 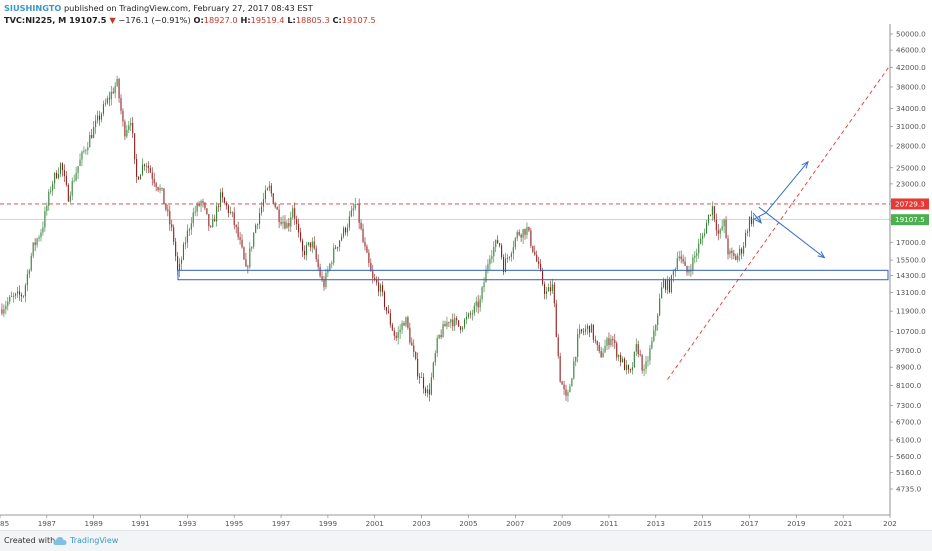 I want to click on x-tick-label: 202, so click(x=890, y=523).